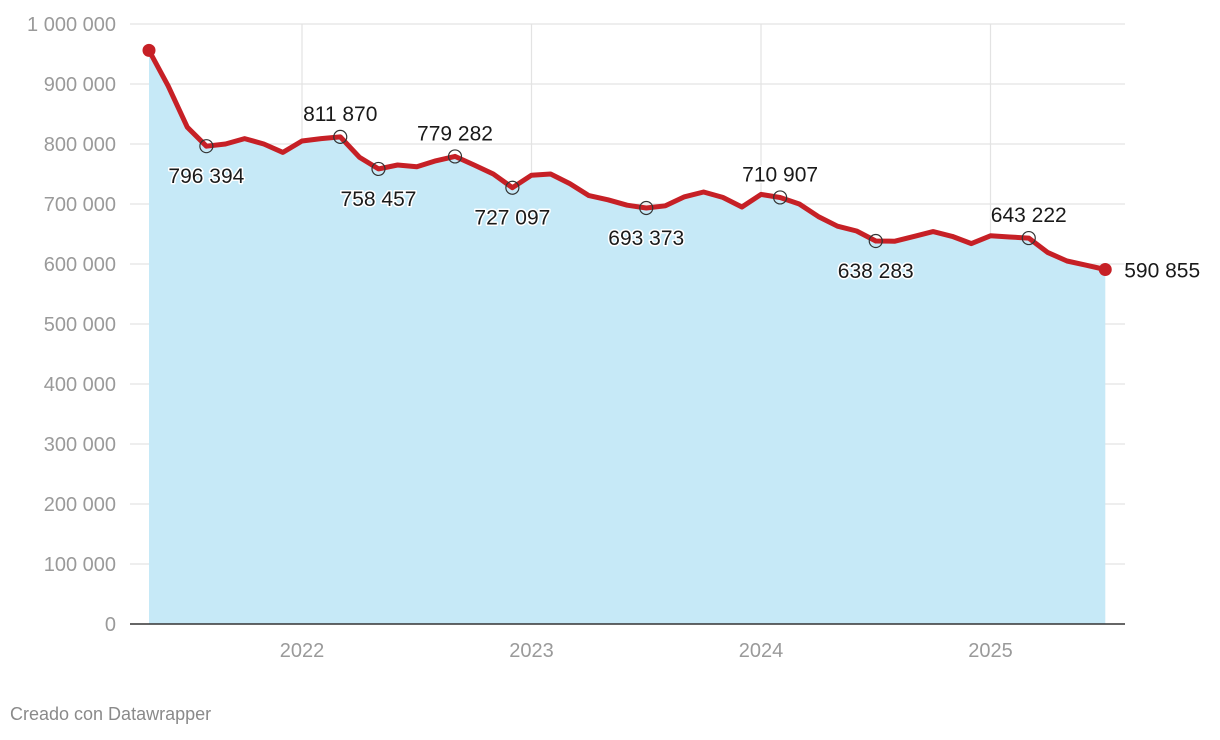  I want to click on y-tick-label: 400 000, so click(80, 385).